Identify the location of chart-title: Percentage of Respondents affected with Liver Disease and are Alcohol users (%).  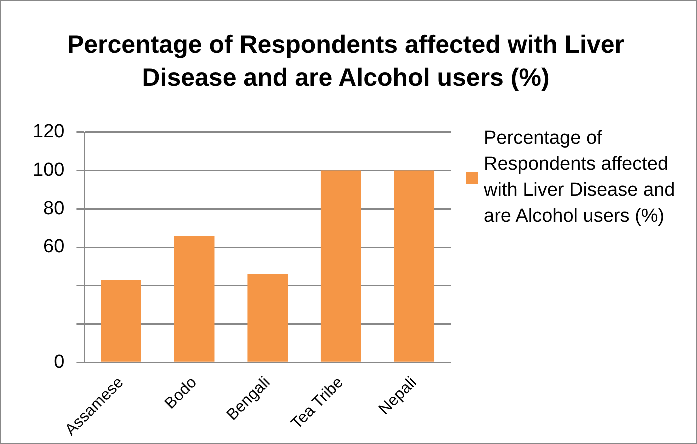
(346, 62).